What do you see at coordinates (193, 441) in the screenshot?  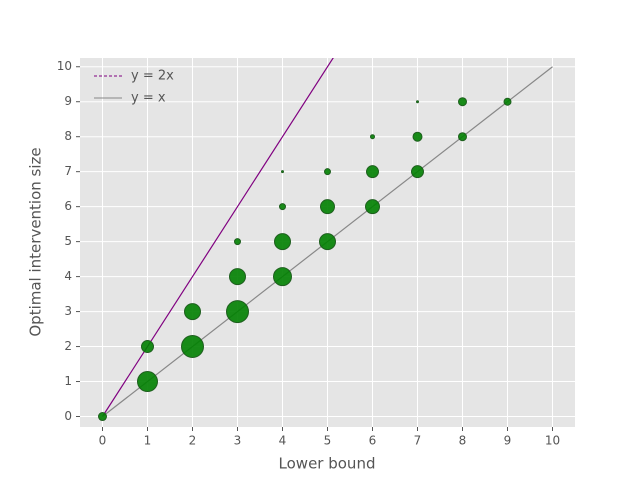 I see `x-tick-label: 2` at bounding box center [193, 441].